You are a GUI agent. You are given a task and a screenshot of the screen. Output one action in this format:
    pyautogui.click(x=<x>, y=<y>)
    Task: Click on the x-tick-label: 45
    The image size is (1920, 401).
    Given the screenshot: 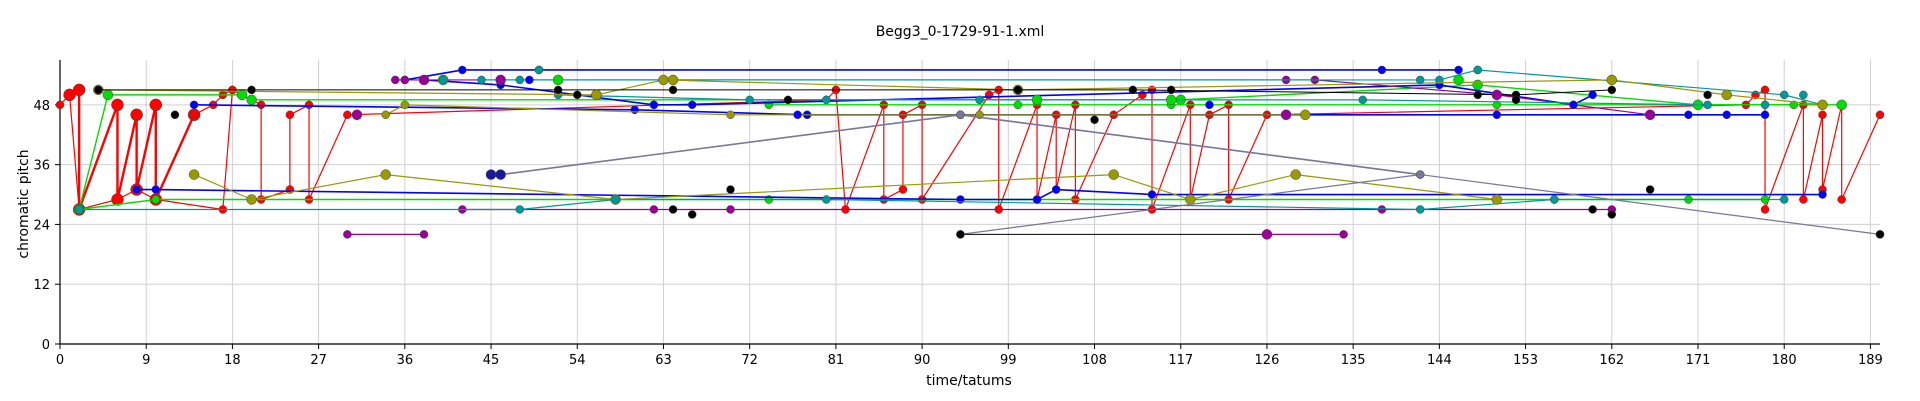 What is the action you would take?
    pyautogui.click(x=491, y=360)
    